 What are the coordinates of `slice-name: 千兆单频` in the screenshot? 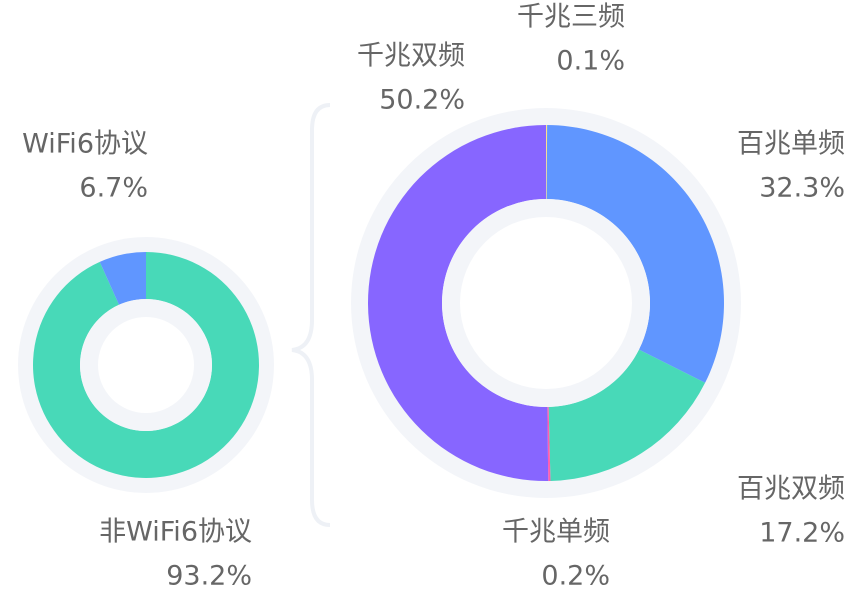 It's located at (556, 532).